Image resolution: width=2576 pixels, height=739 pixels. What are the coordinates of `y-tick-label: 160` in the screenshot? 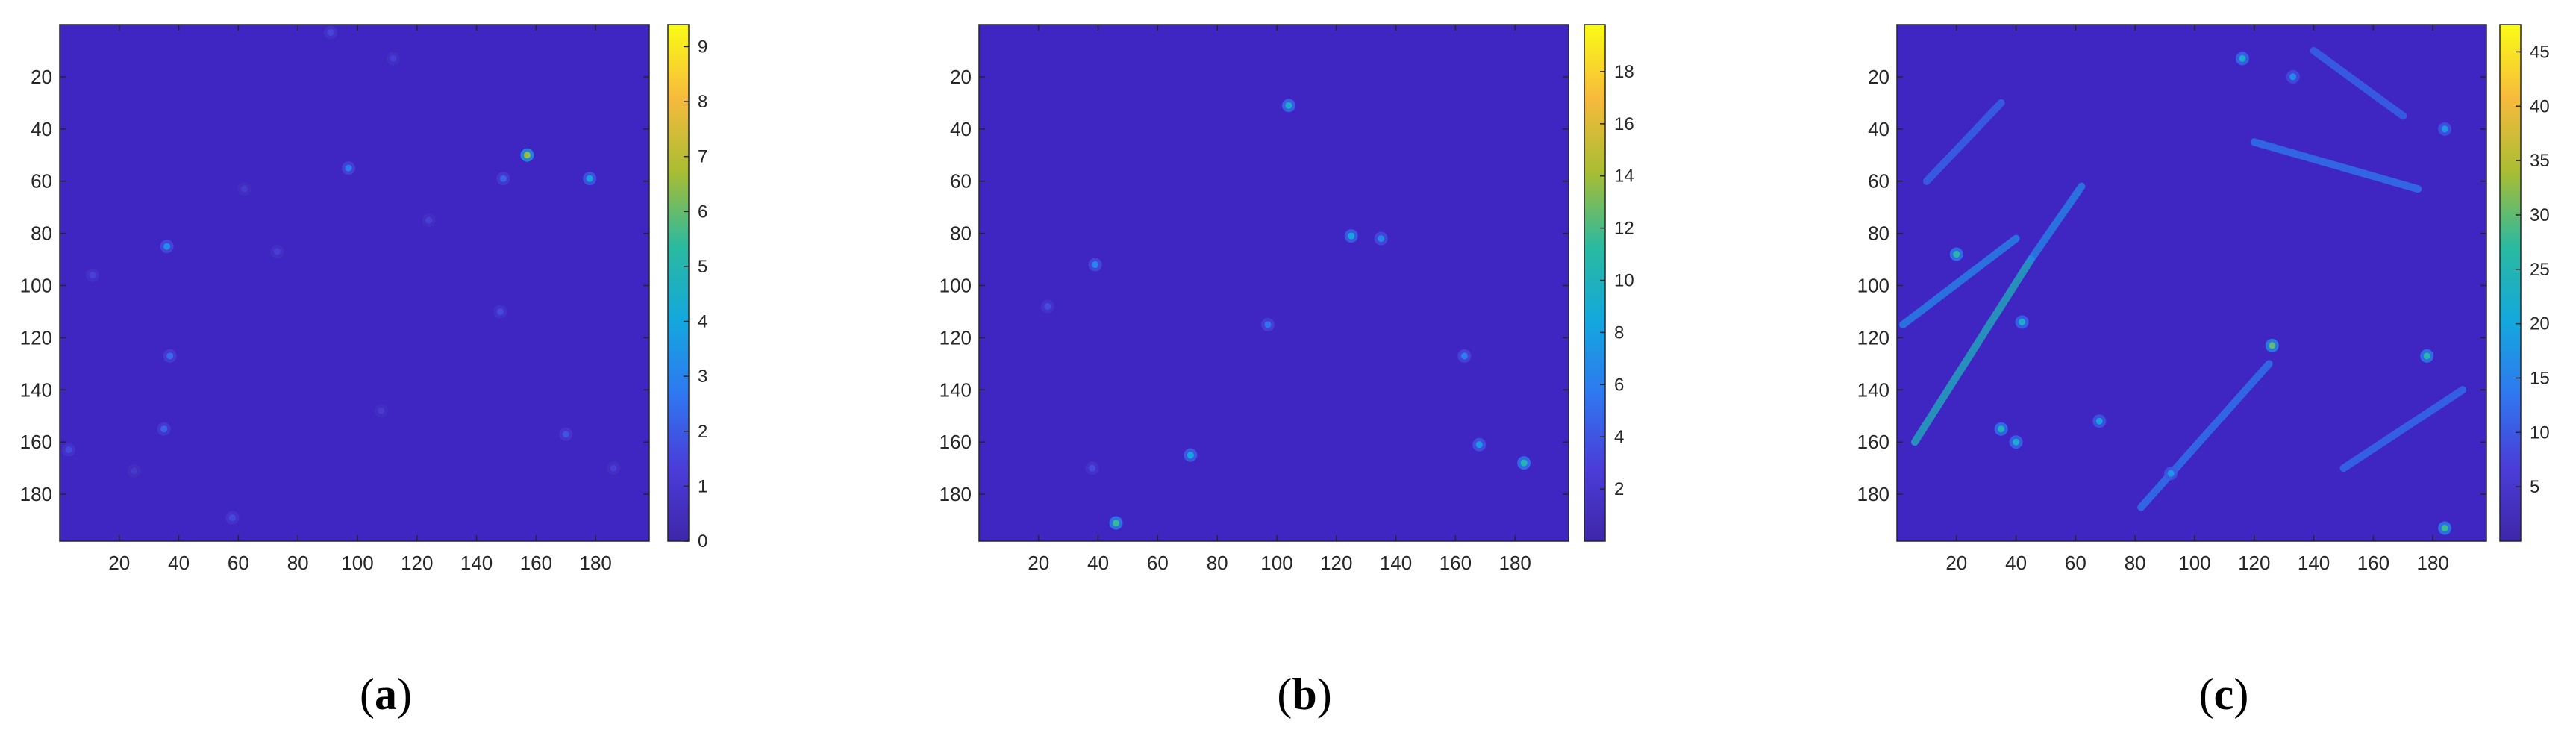 It's located at (1873, 442).